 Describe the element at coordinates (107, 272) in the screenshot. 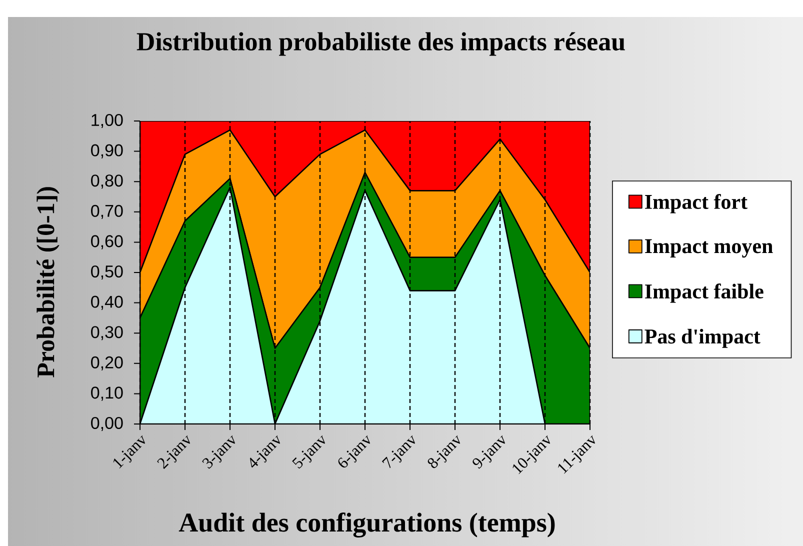

I see `y-tick-label: 0,50` at that location.